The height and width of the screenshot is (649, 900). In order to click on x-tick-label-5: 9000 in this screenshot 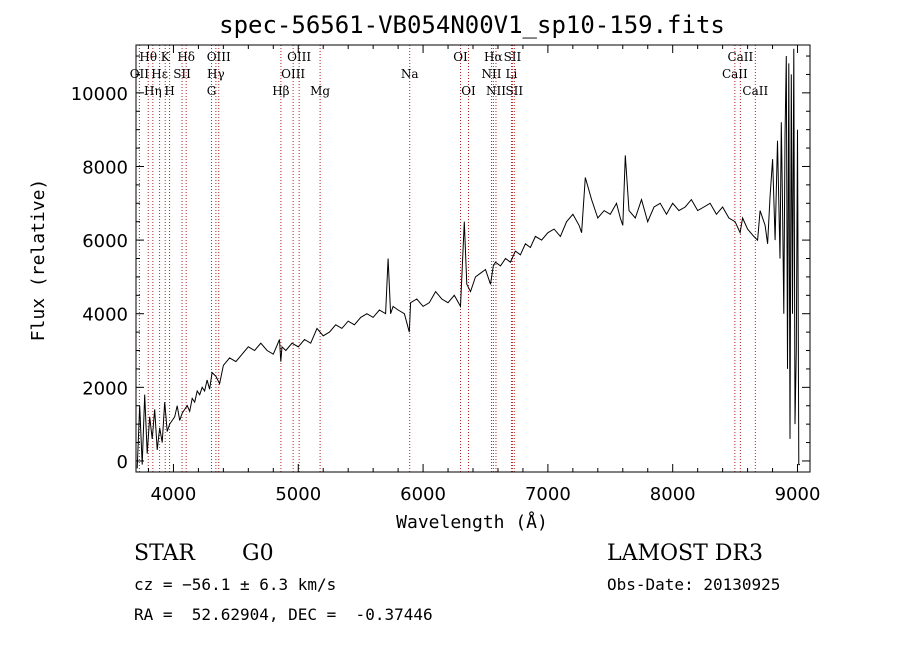, I will do `click(798, 494)`.